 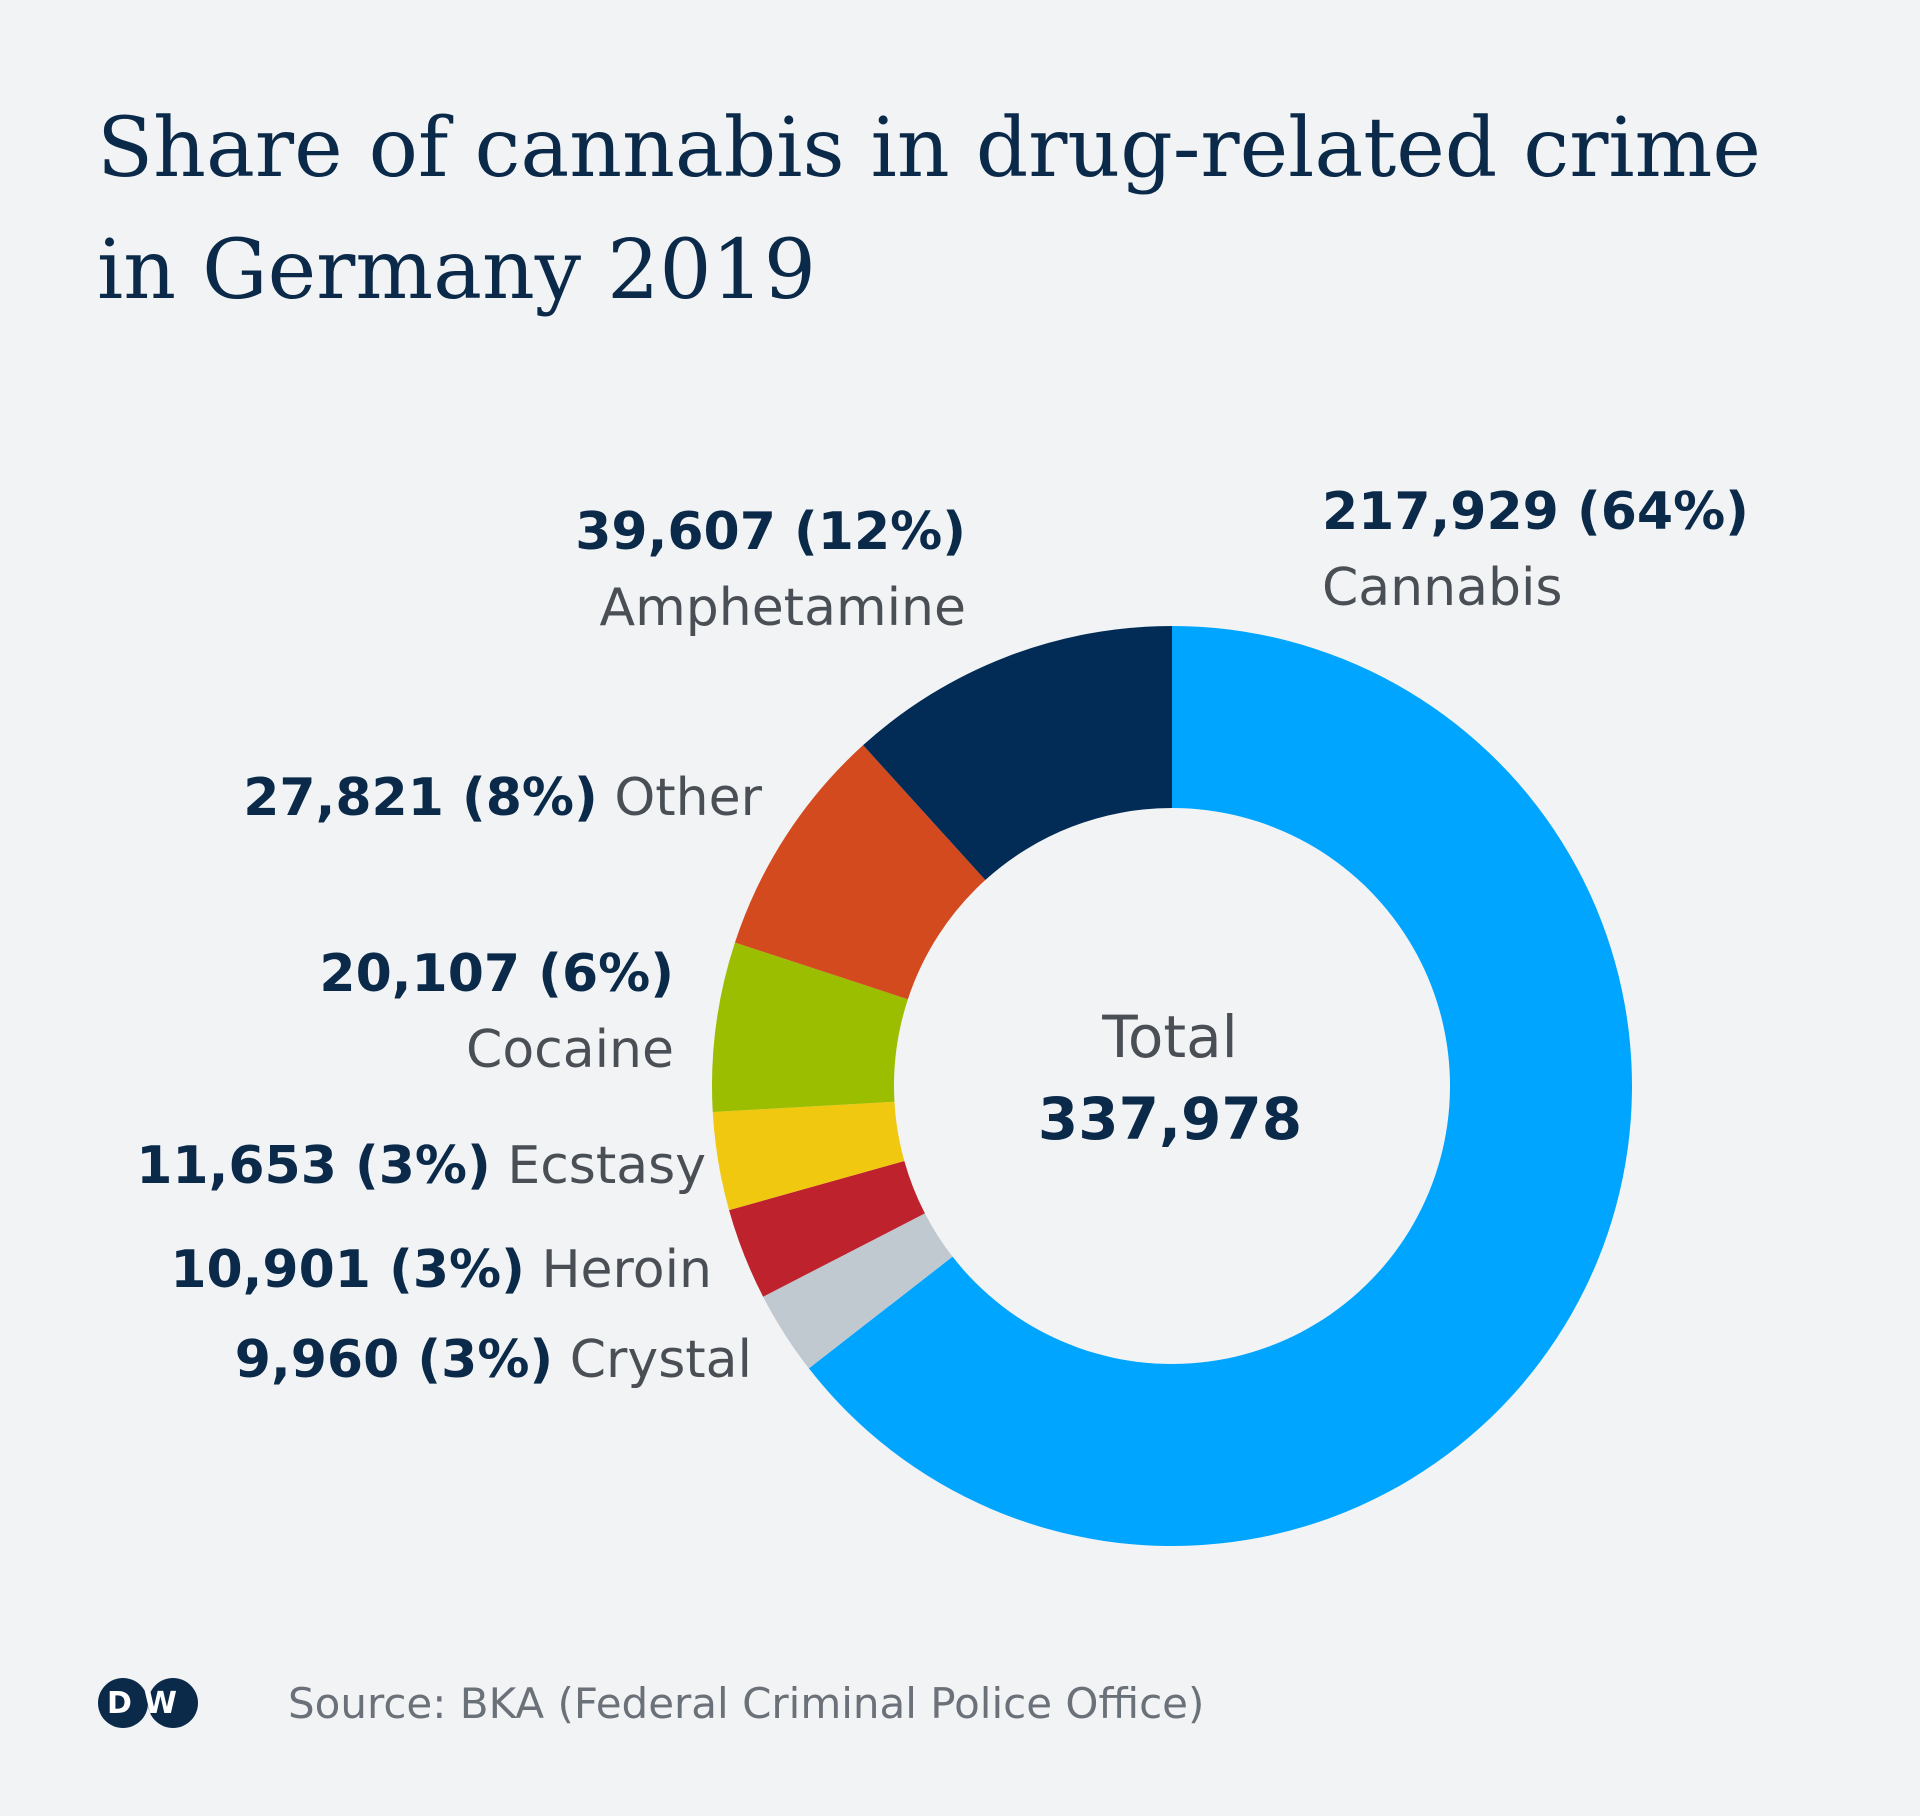 What do you see at coordinates (1442, 588) in the screenshot?
I see `legend-label-cannabis: Cannabis` at bounding box center [1442, 588].